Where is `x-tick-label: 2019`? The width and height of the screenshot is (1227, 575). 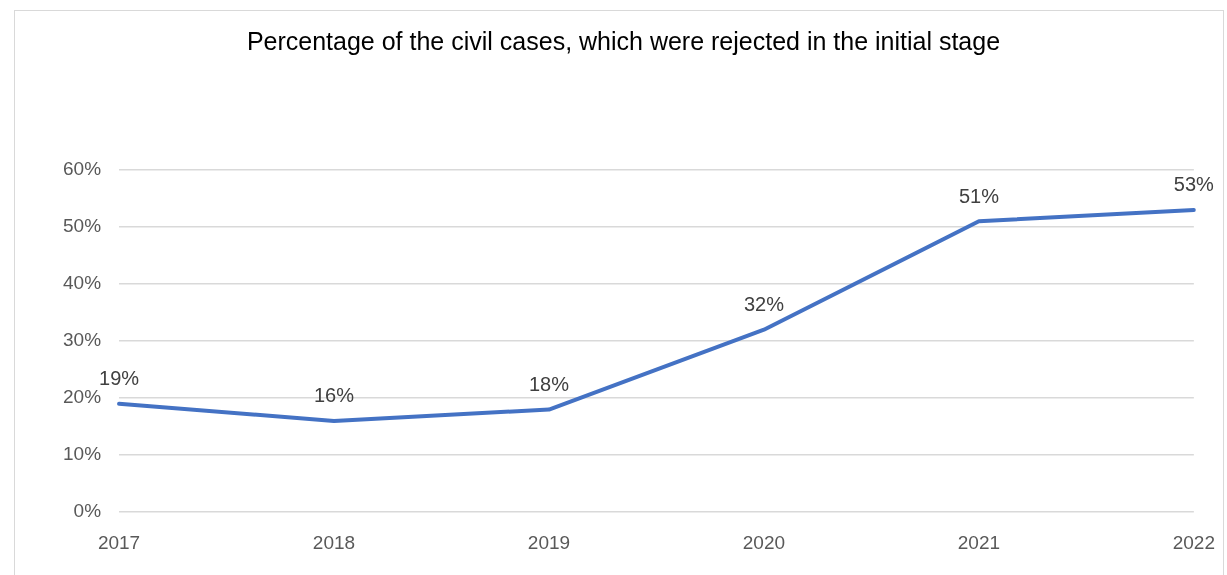 x-tick-label: 2019 is located at coordinates (549, 542).